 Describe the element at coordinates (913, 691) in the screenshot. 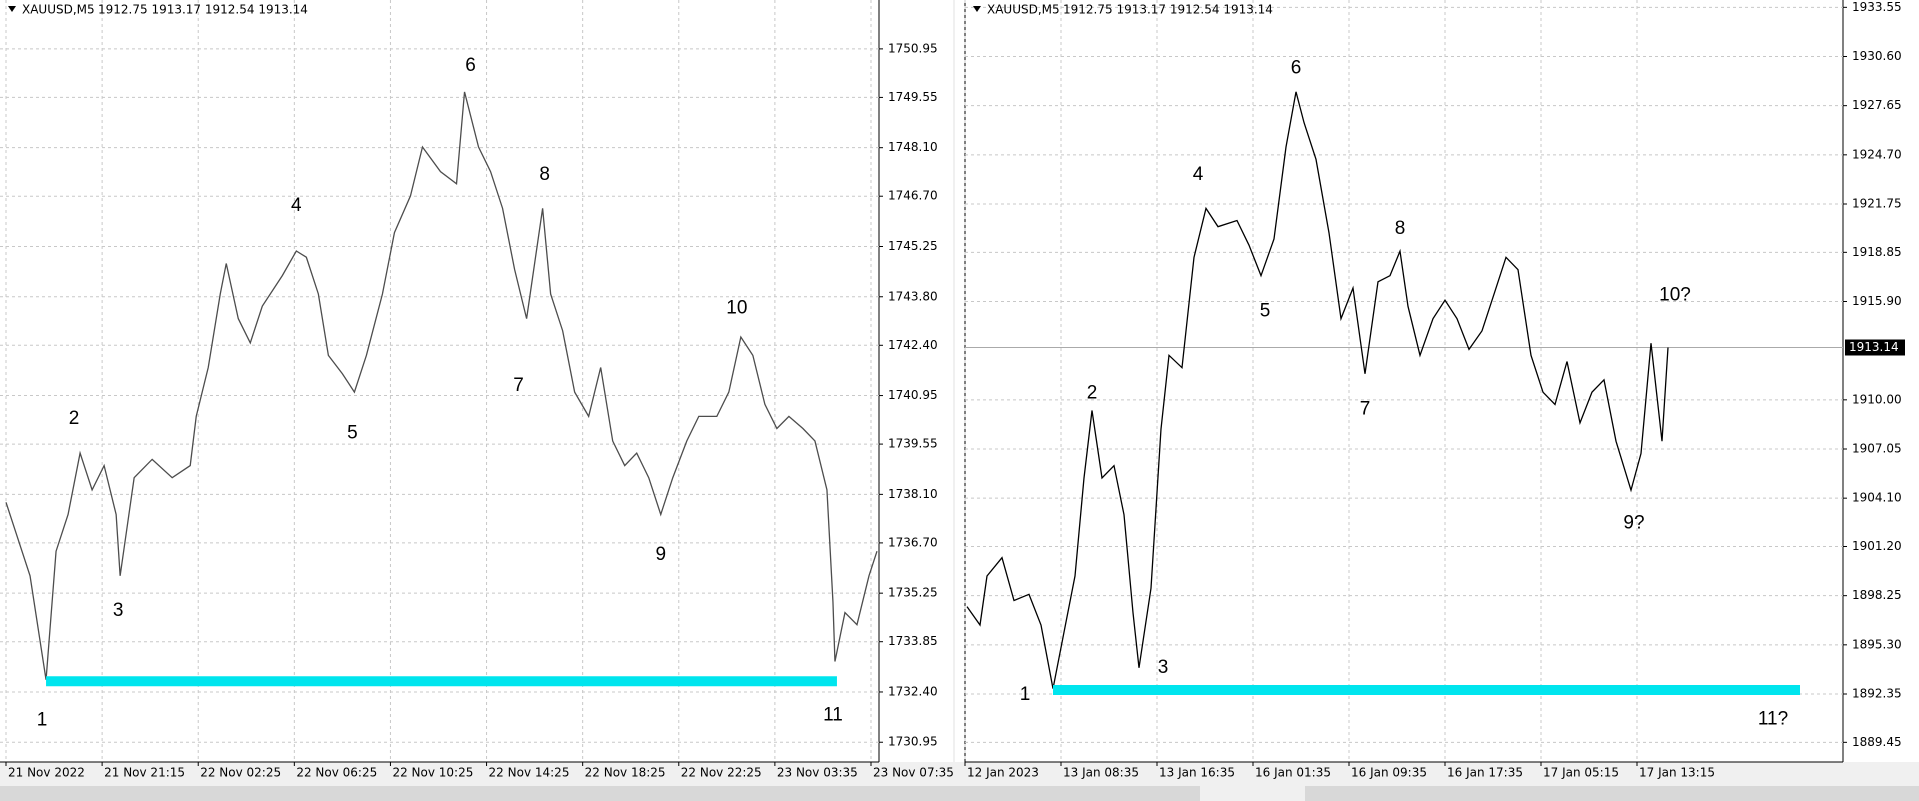

I see `y-tick-label: 1732.40` at that location.